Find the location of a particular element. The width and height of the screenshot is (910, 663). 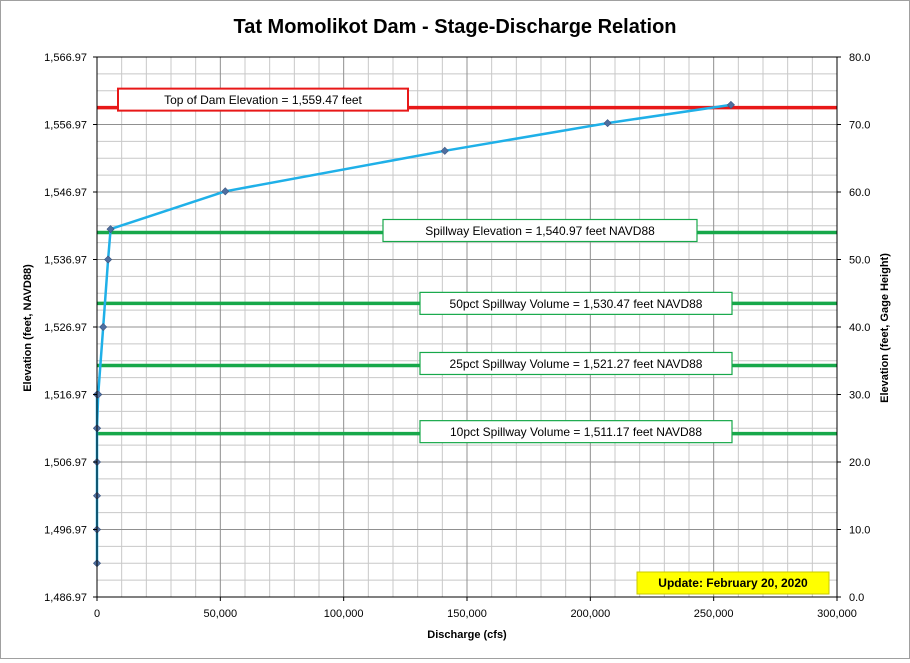

y2-tick-label: 20.0 is located at coordinates (859, 463).